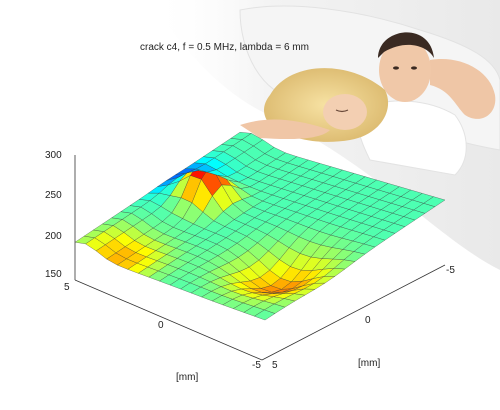 The height and width of the screenshot is (410, 500). I want to click on y-tick-label: 0, so click(368, 320).